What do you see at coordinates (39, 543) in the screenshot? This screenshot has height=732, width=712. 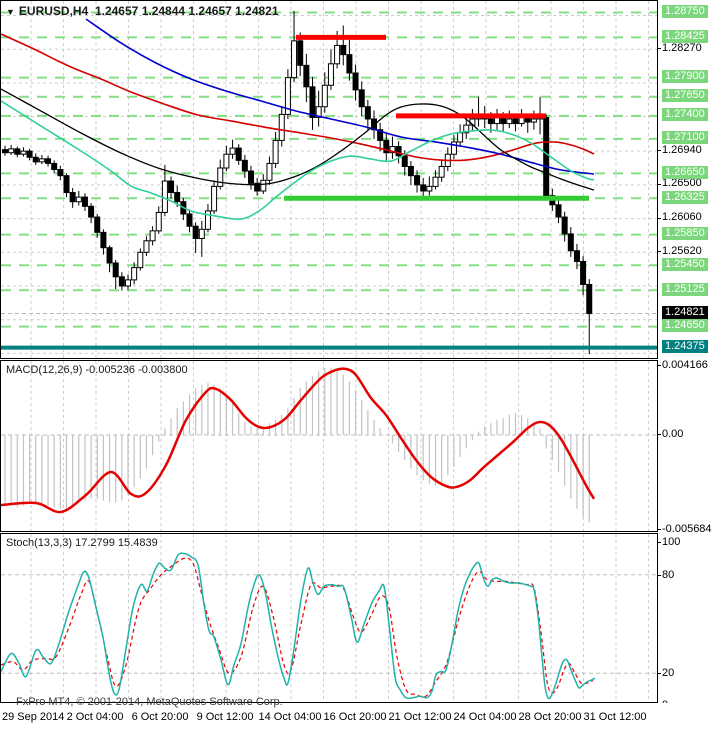 I see `stochastic-name: Stoch(13,3,3)` at bounding box center [39, 543].